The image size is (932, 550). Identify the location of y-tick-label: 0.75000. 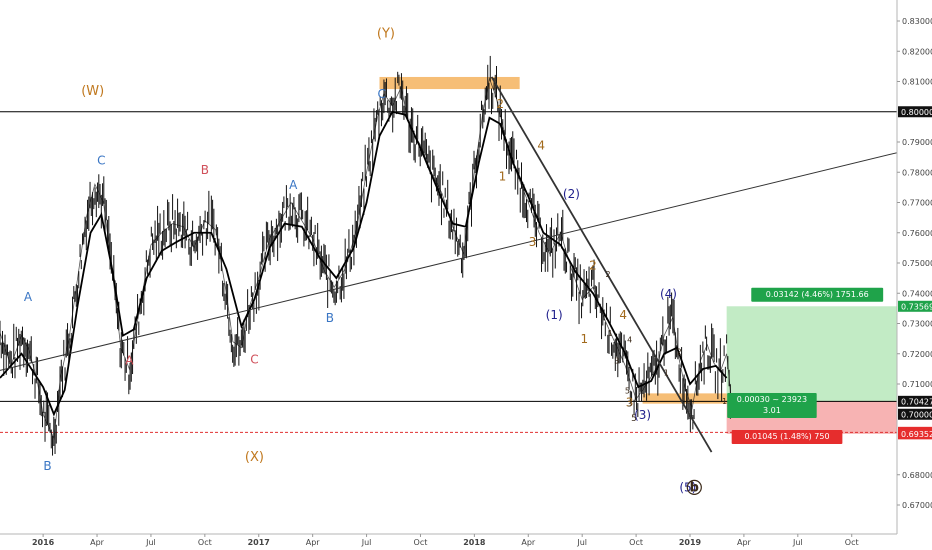
(917, 263).